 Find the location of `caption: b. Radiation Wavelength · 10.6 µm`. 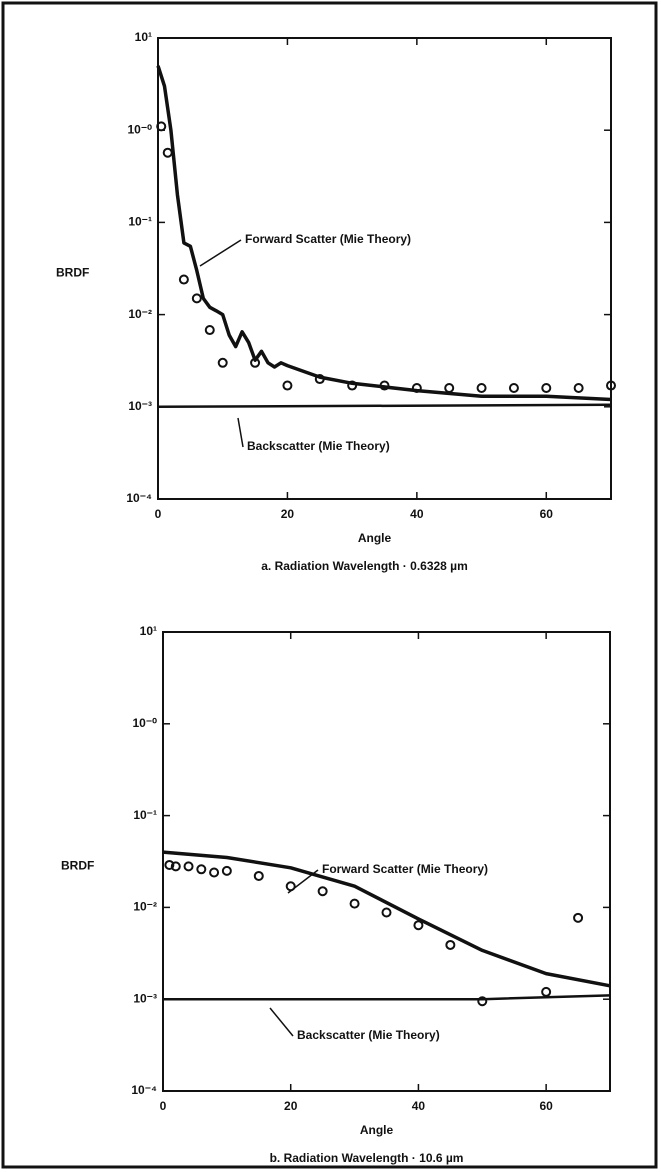

caption: b. Radiation Wavelength · 10.6 µm is located at coordinates (367, 1158).